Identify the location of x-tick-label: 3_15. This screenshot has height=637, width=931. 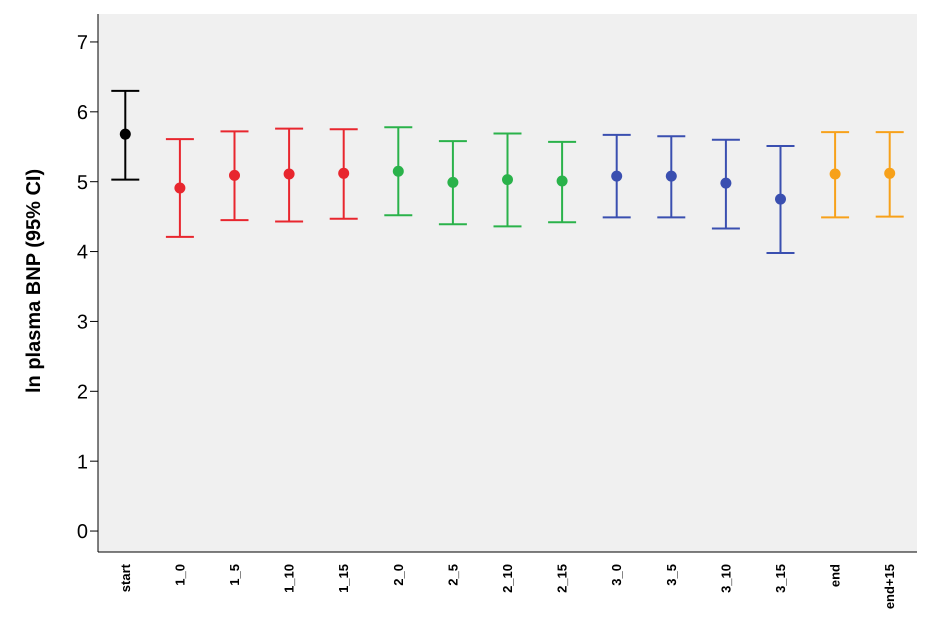
(780, 578).